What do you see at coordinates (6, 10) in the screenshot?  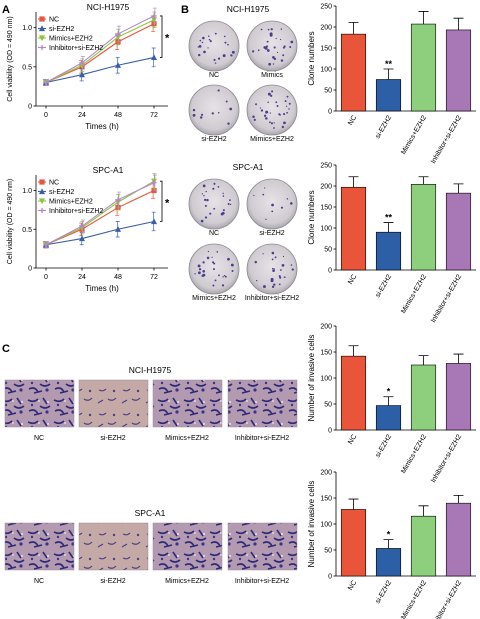 I see `panel-letter-a: A` at bounding box center [6, 10].